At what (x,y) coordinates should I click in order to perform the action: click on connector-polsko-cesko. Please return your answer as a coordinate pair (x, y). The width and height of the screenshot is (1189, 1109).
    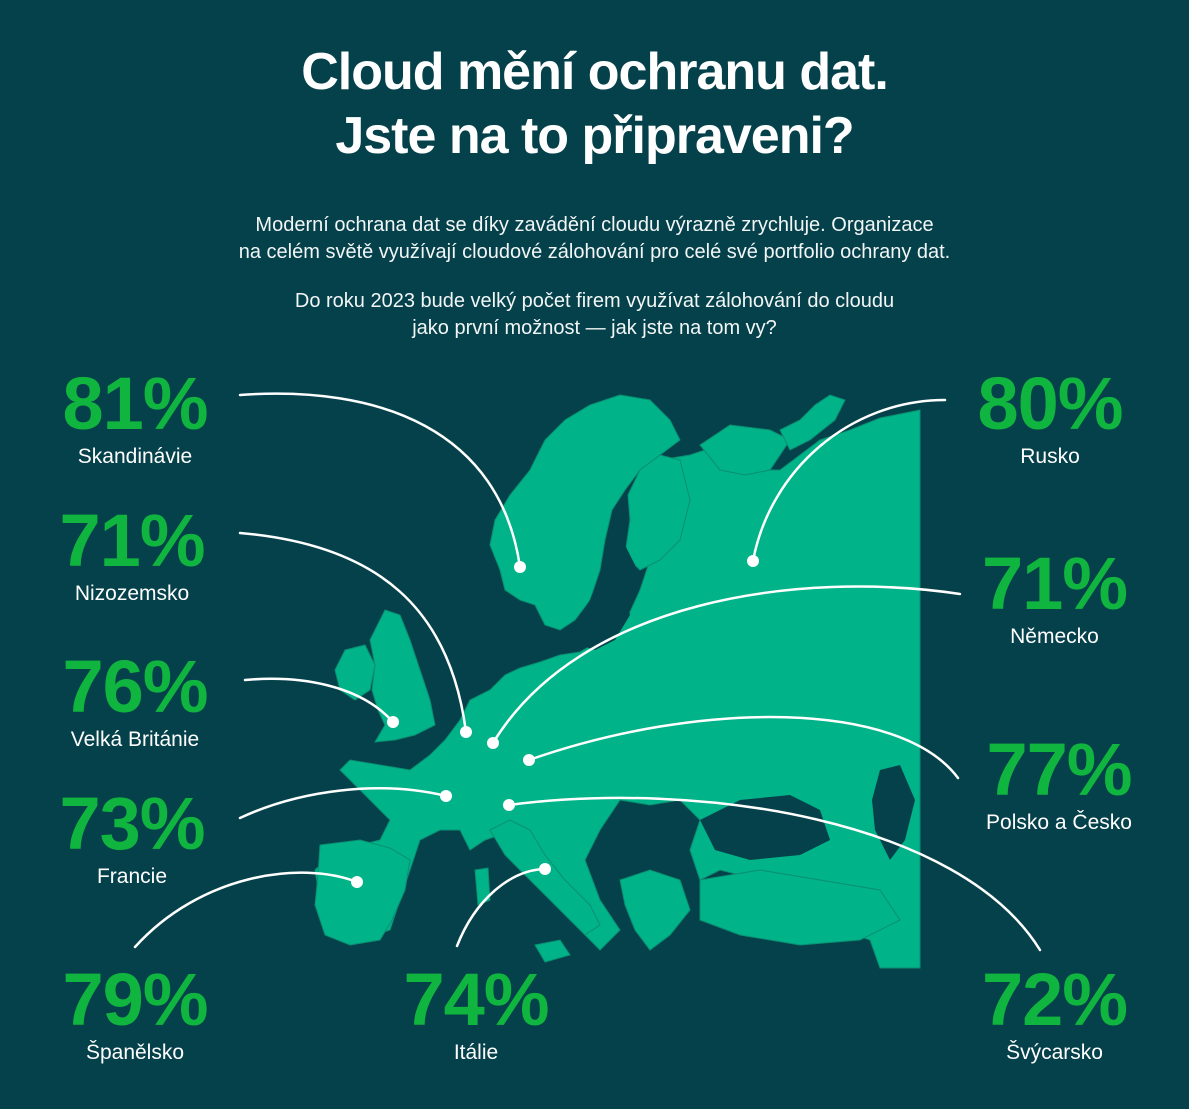
    Looking at the image, I should click on (743, 747).